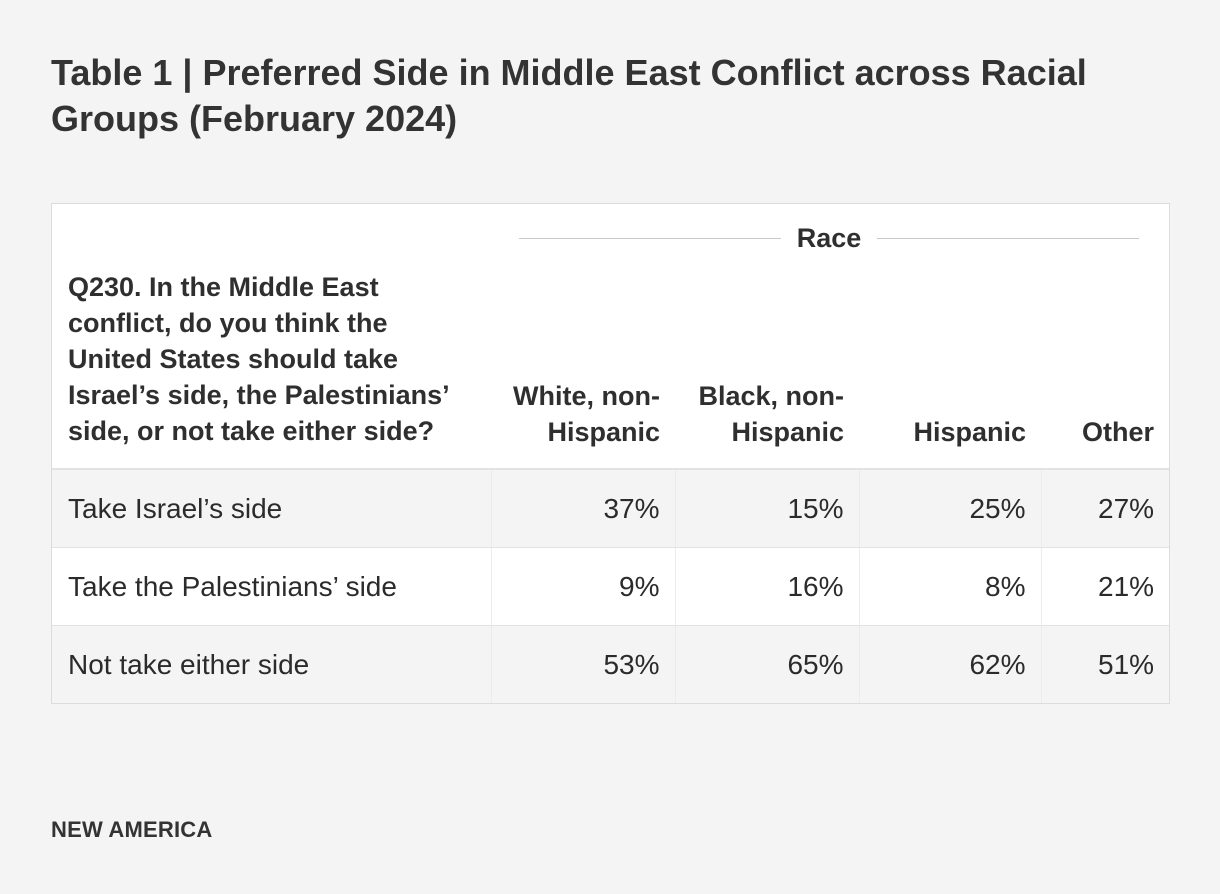 Image resolution: width=1220 pixels, height=894 pixels. I want to click on table-cell: 27%, so click(1105, 508).